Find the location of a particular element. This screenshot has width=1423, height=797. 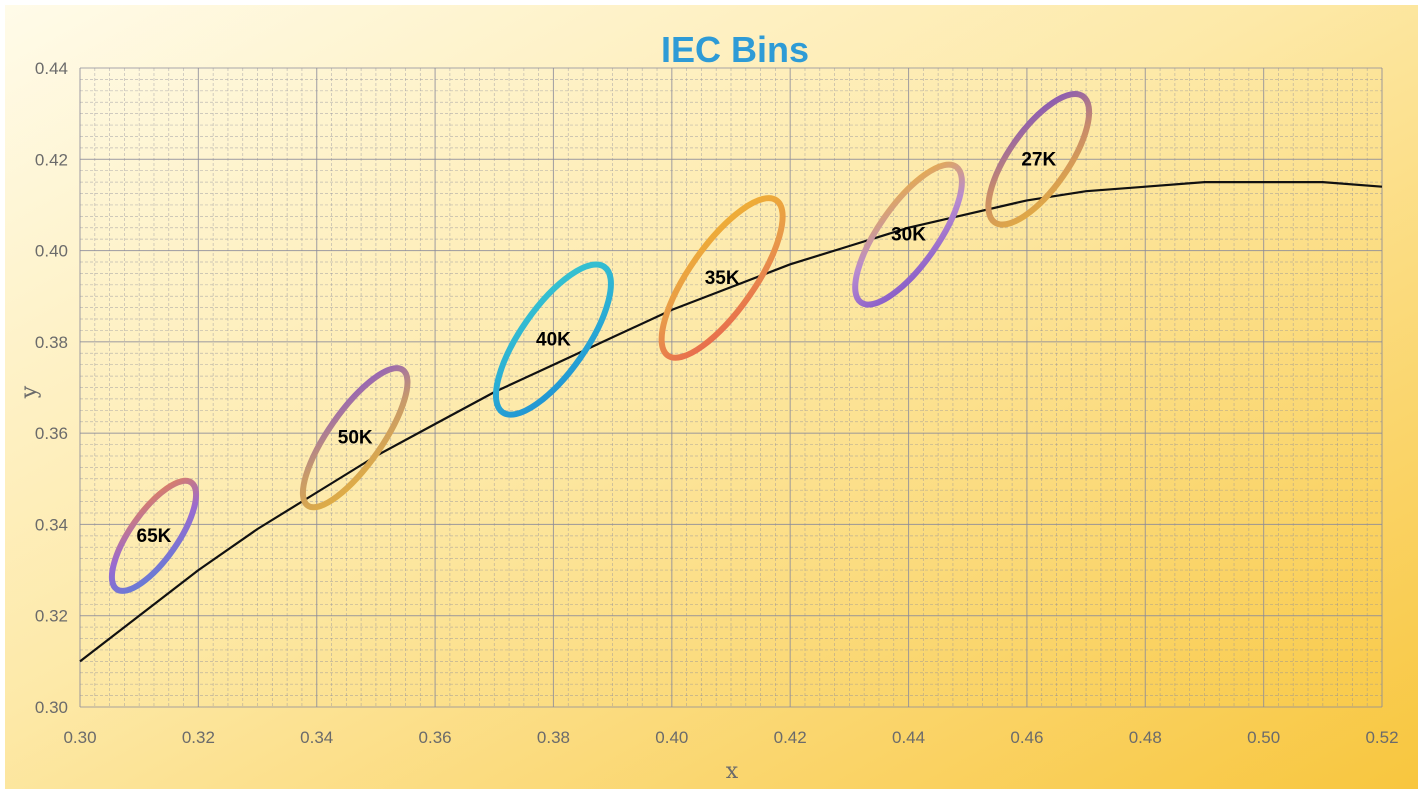

chart-title: IEC Bins is located at coordinates (735, 49).